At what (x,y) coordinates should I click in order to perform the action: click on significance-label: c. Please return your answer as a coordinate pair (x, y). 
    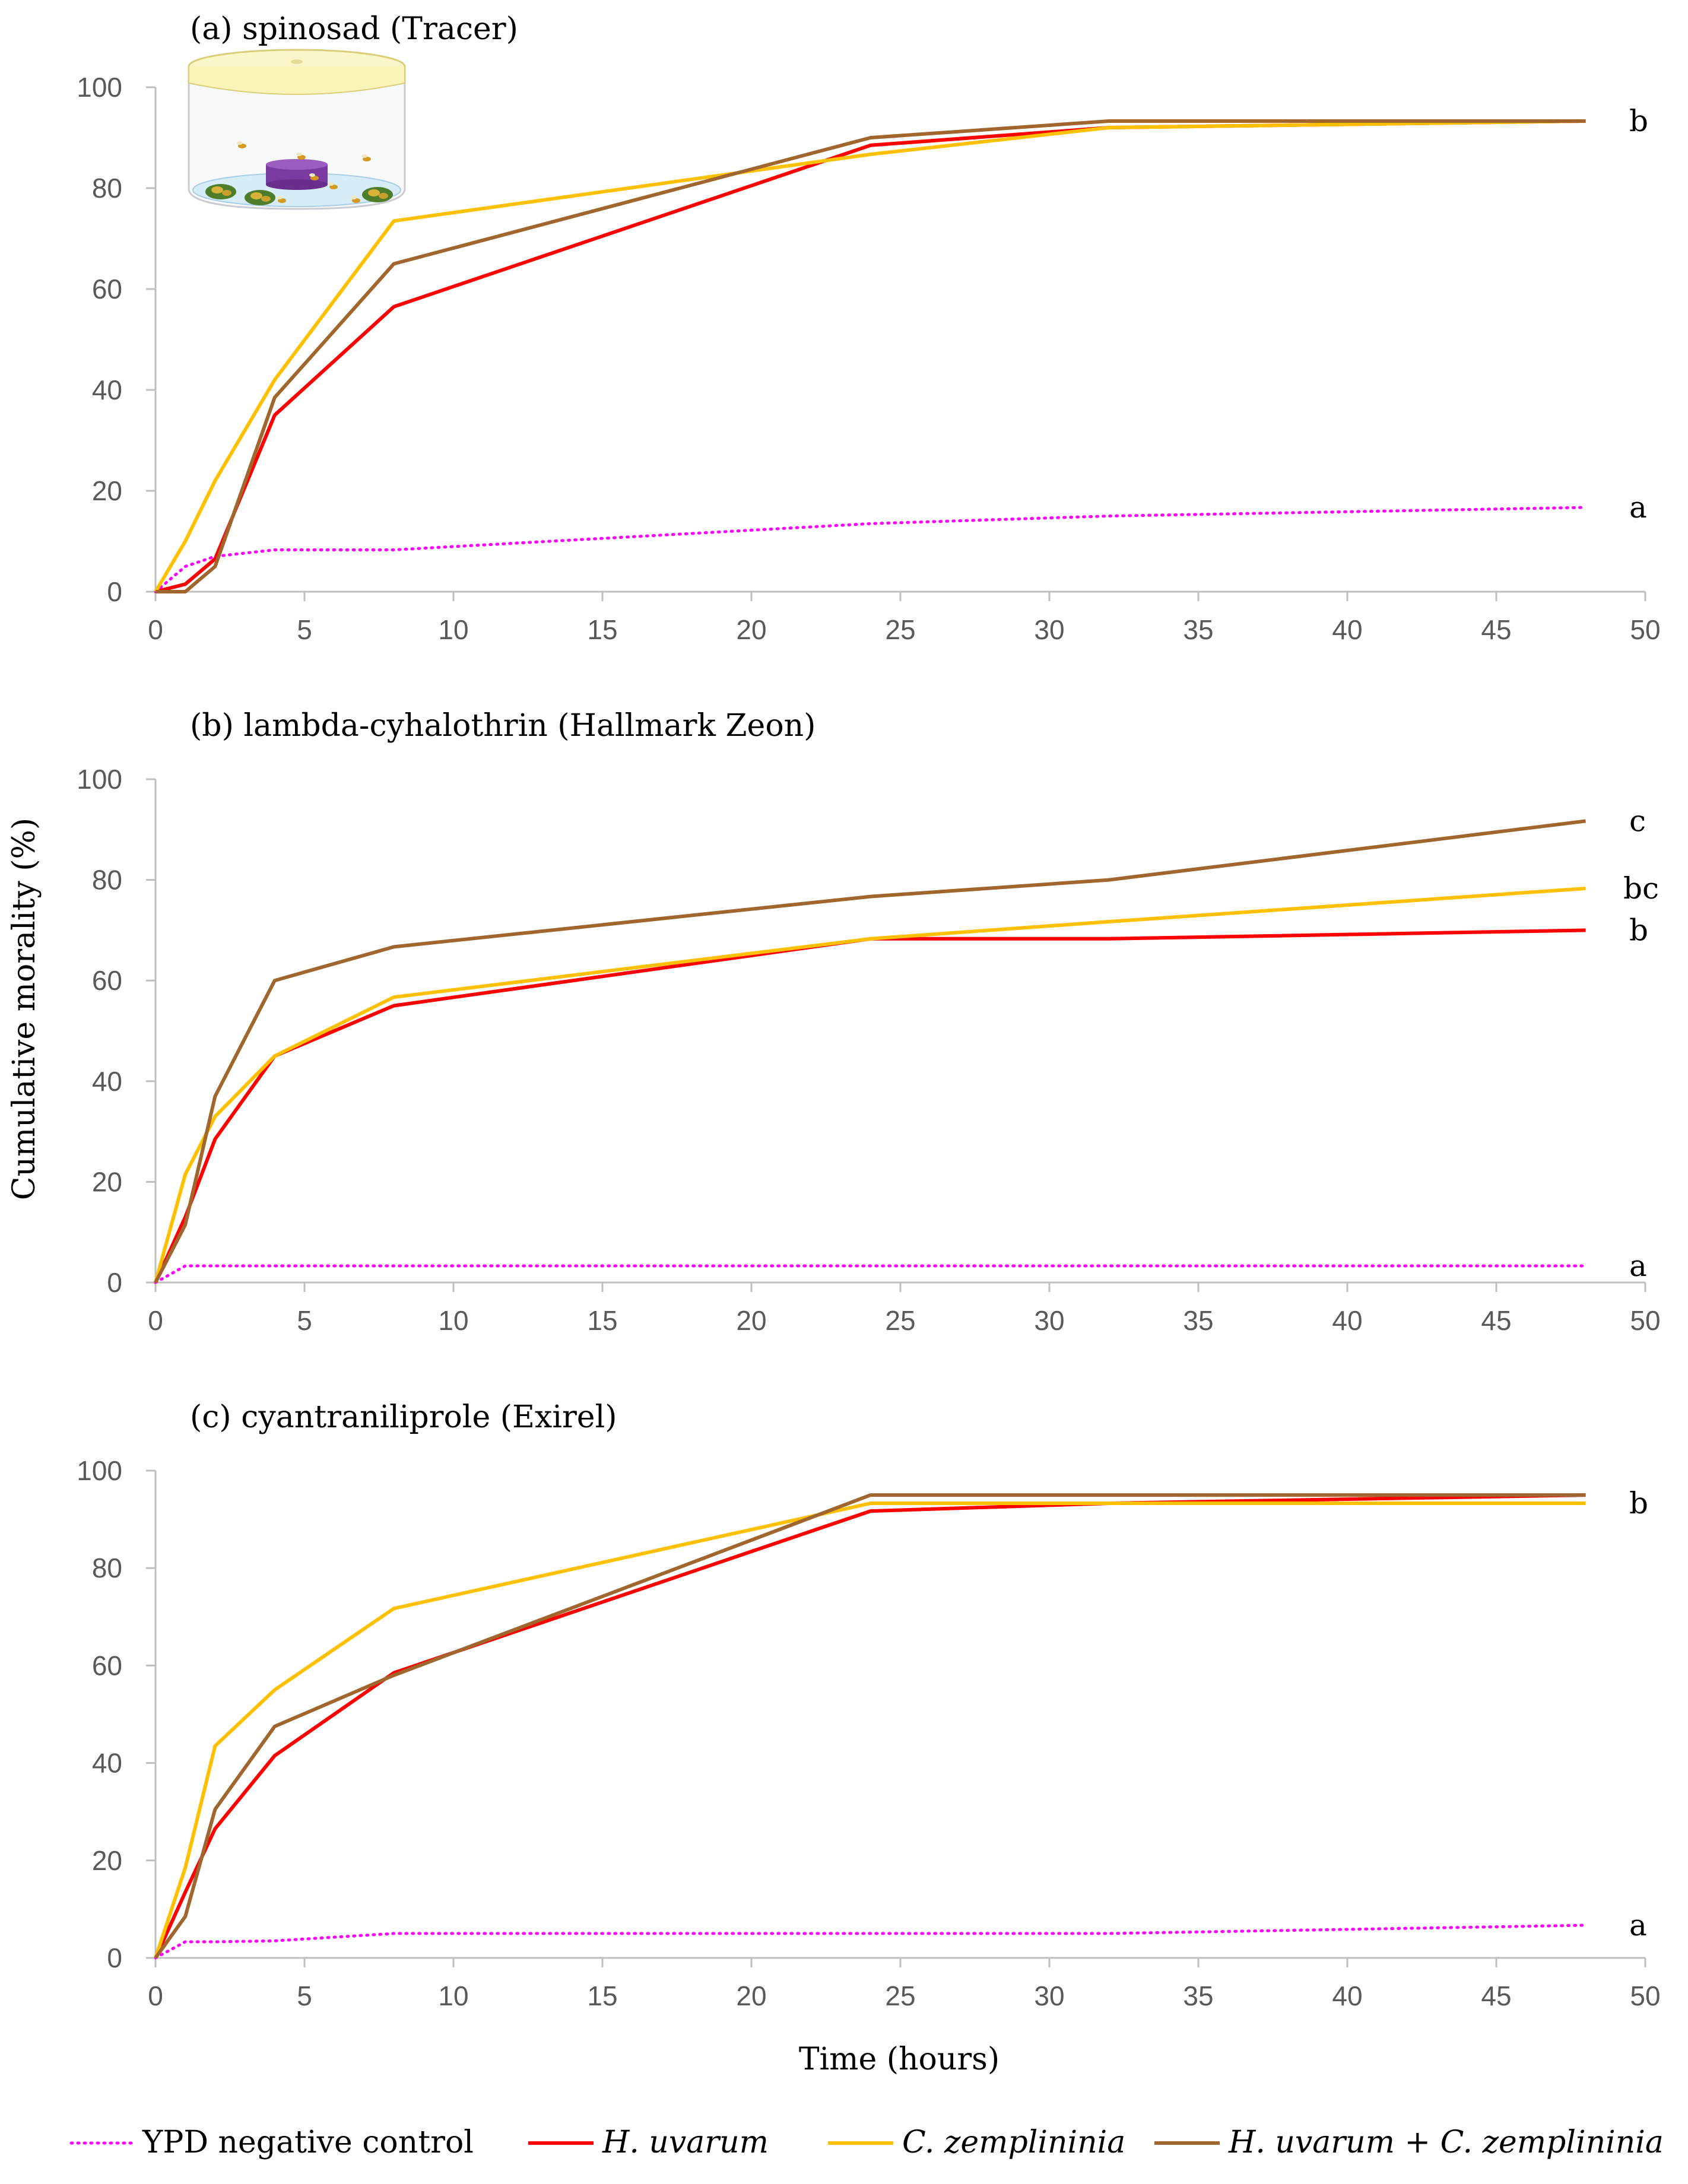
    Looking at the image, I should click on (1637, 821).